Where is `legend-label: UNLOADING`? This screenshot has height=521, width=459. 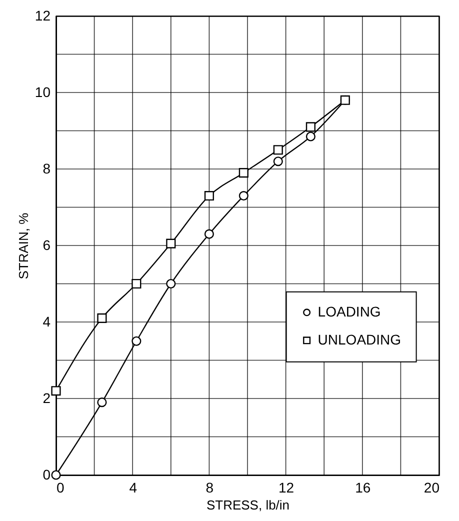 legend-label: UNLOADING is located at coordinates (360, 339).